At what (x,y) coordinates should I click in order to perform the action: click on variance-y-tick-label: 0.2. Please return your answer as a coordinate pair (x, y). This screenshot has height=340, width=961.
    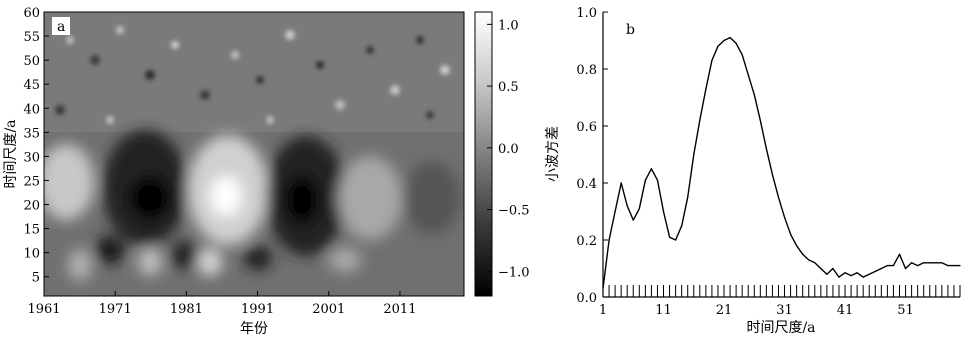
    Looking at the image, I should click on (586, 241).